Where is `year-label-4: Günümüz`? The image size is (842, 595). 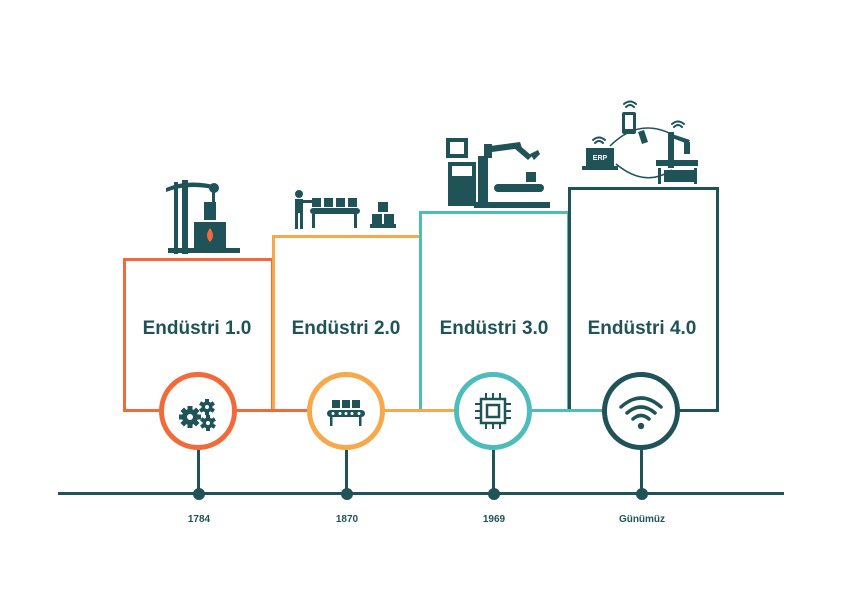 year-label-4: Günümüz is located at coordinates (642, 519).